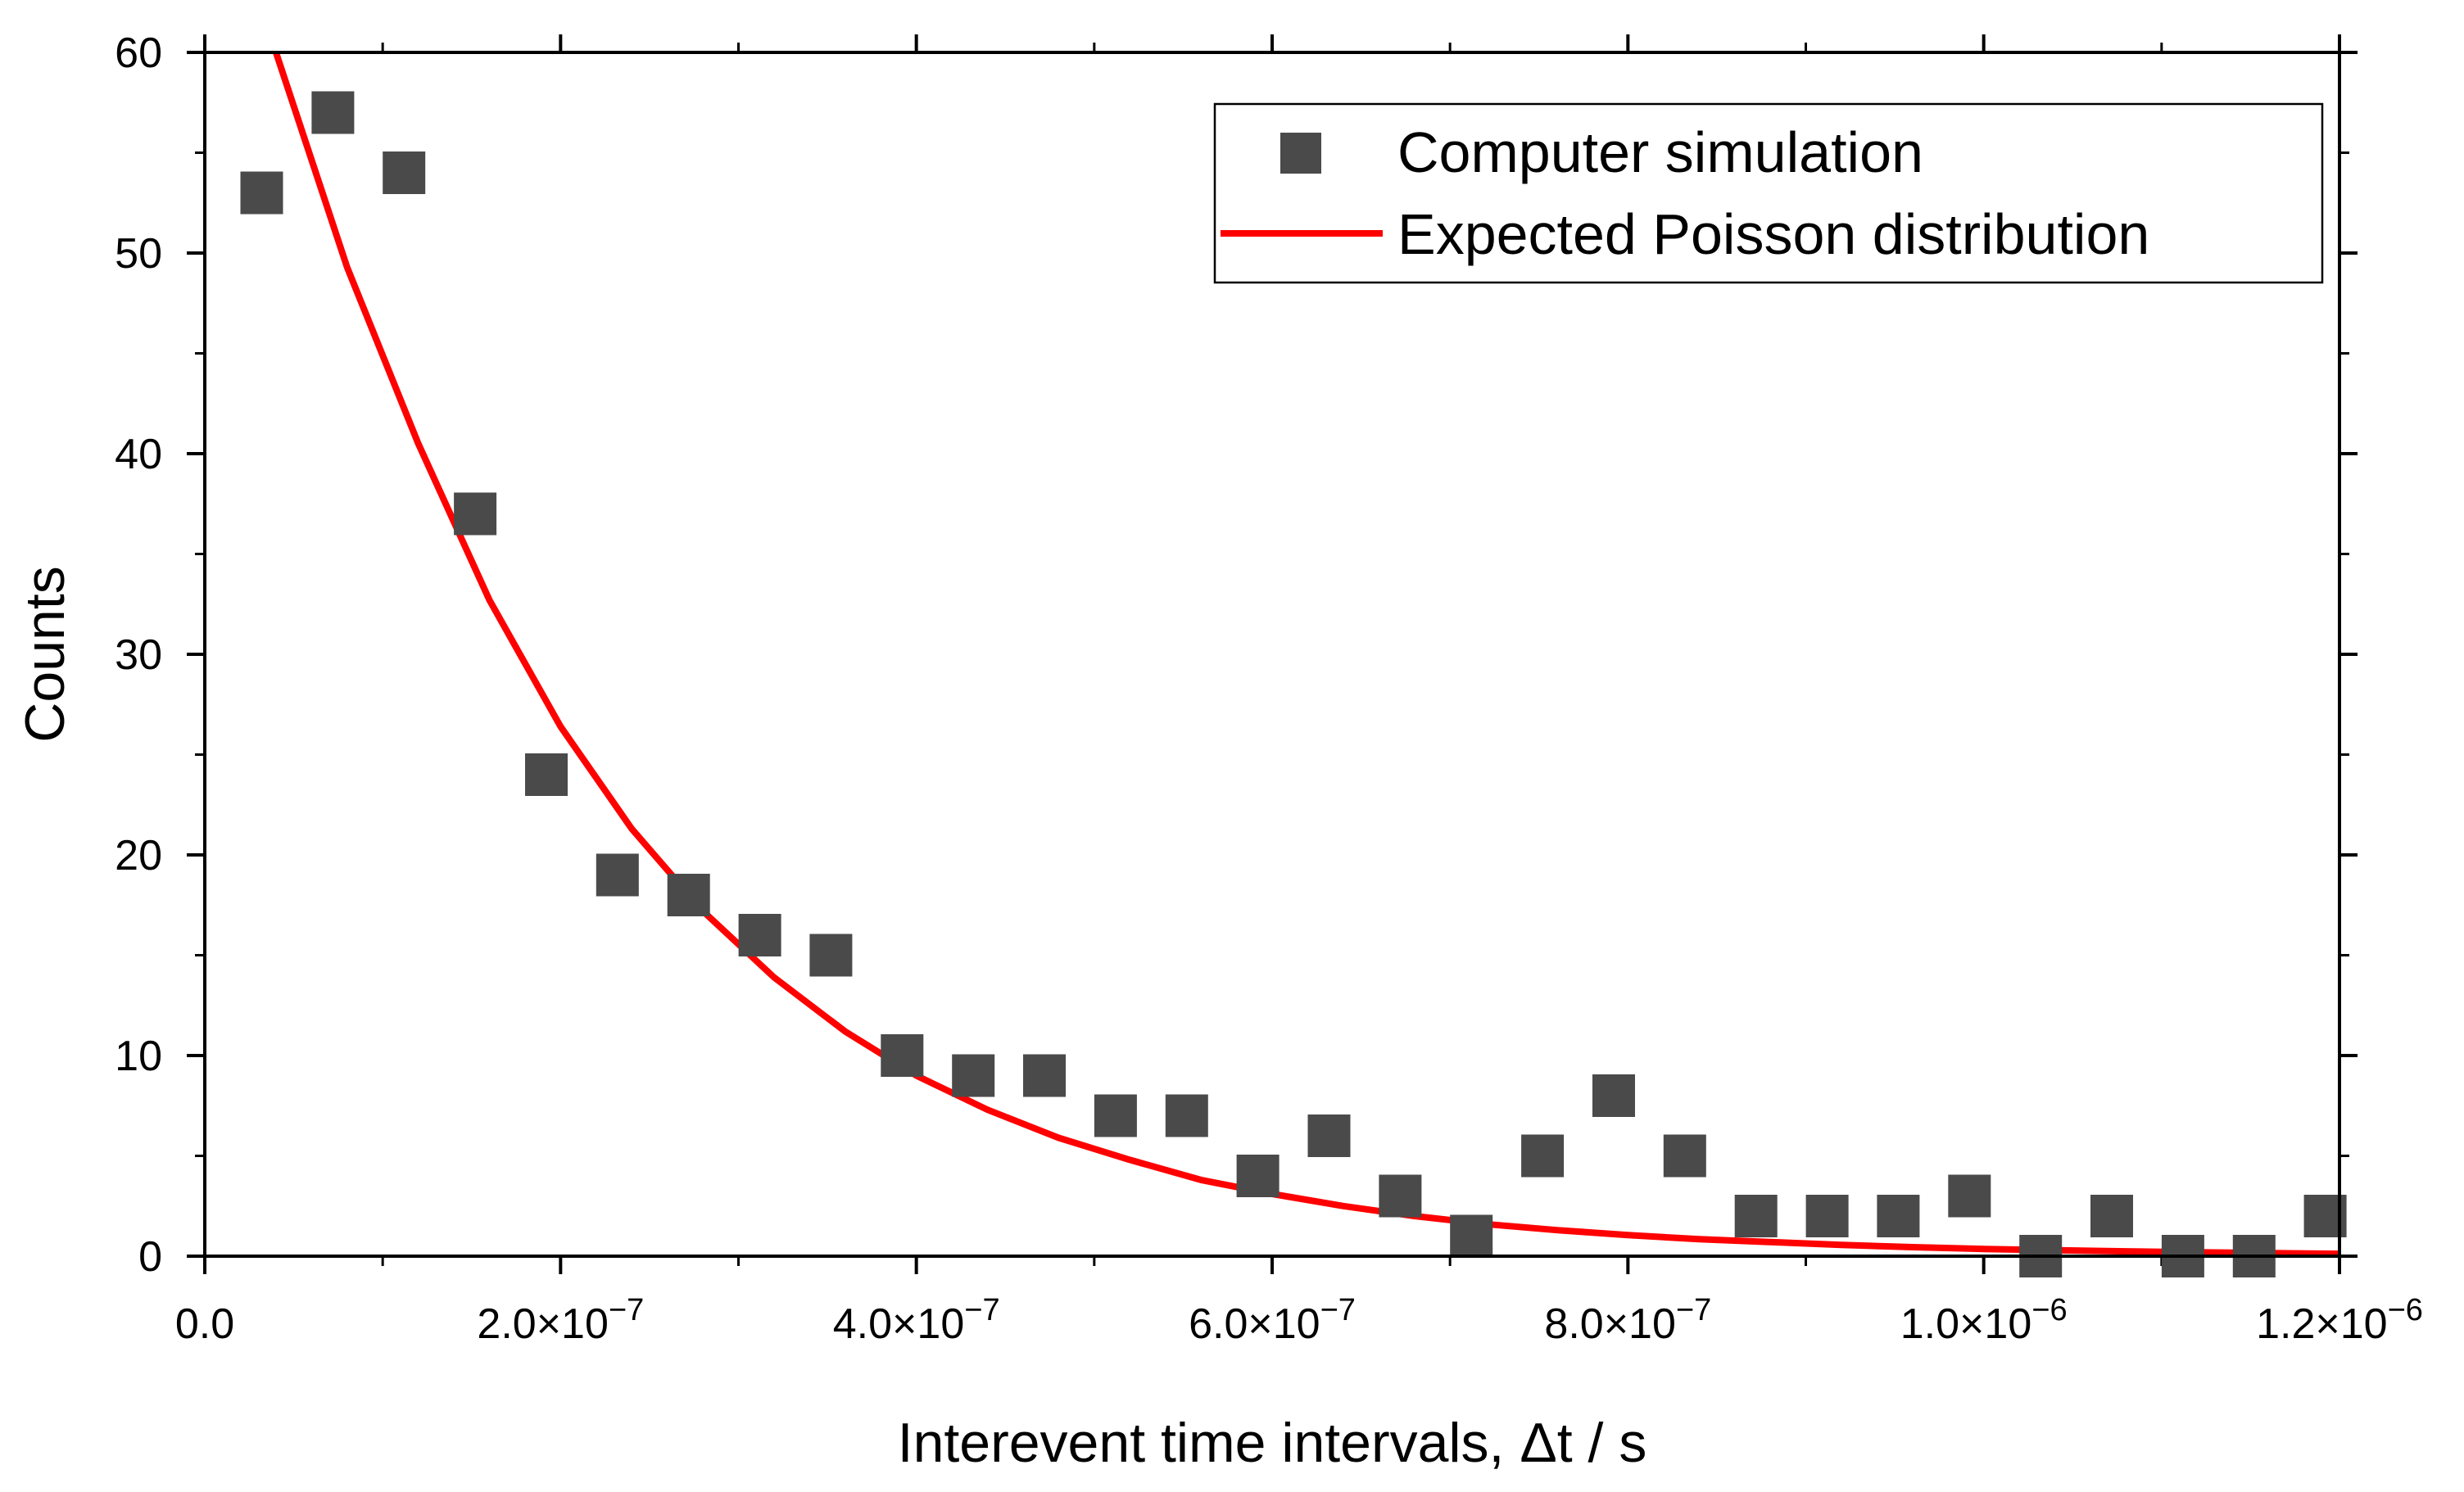 The image size is (2464, 1492). I want to click on legend-label-poisson: Expected Poisson distribution, so click(1773, 234).